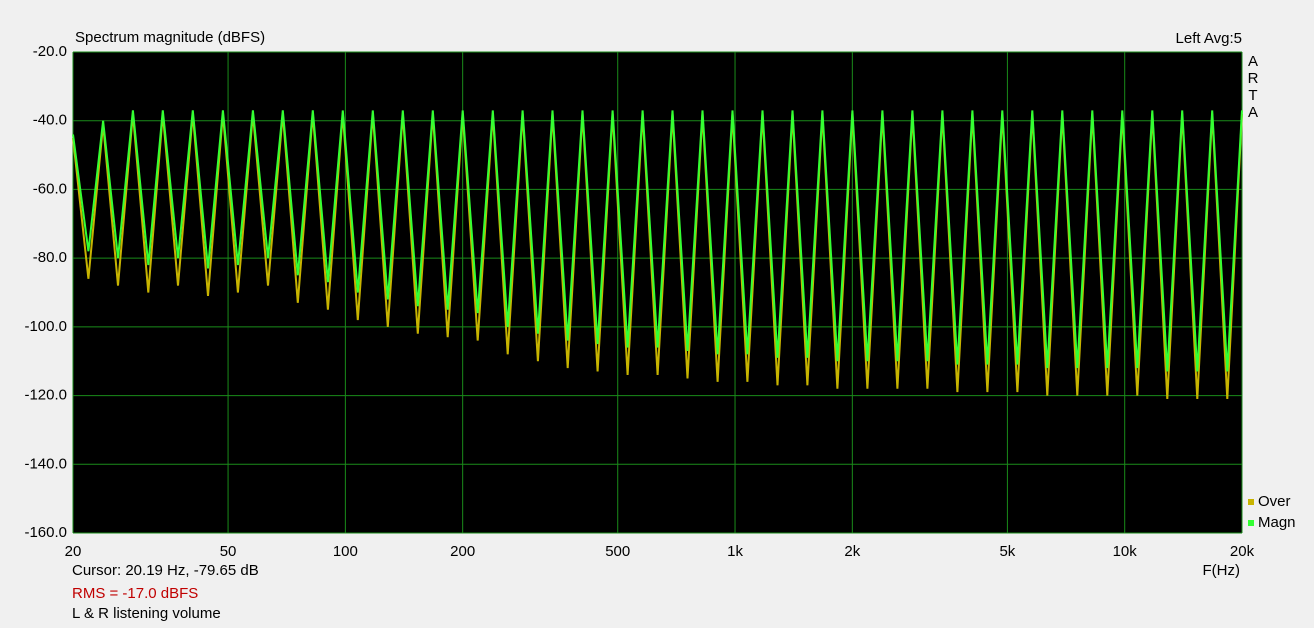 This screenshot has height=628, width=1314. What do you see at coordinates (50, 188) in the screenshot?
I see `y-tick-label: -60.0` at bounding box center [50, 188].